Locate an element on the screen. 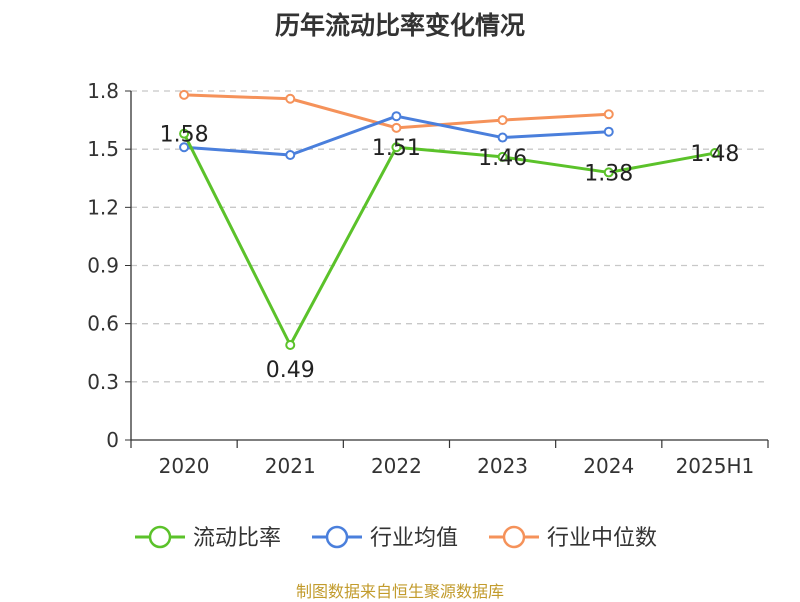 This screenshot has height=602, width=800. data-label: 0.49 is located at coordinates (290, 370).